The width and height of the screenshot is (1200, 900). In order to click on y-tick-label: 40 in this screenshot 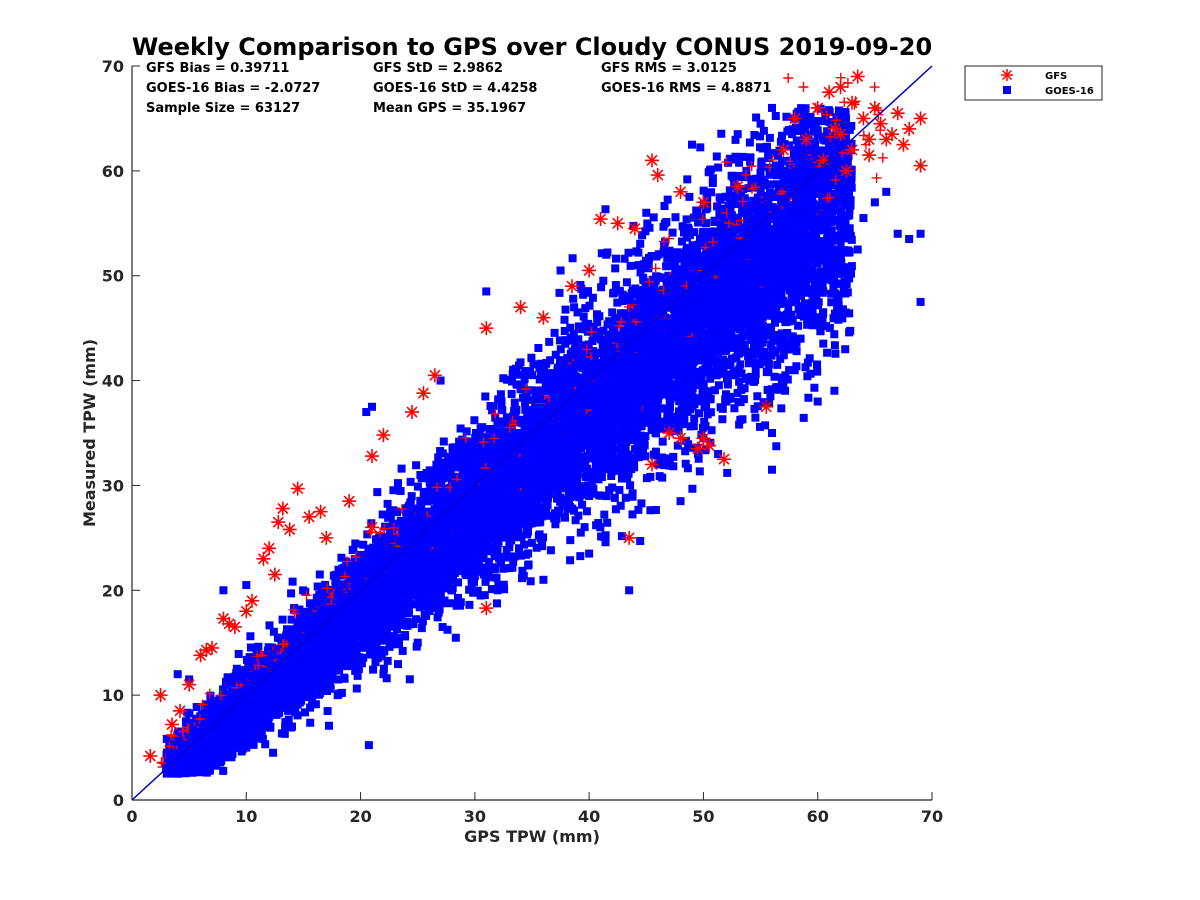, I will do `click(113, 381)`.